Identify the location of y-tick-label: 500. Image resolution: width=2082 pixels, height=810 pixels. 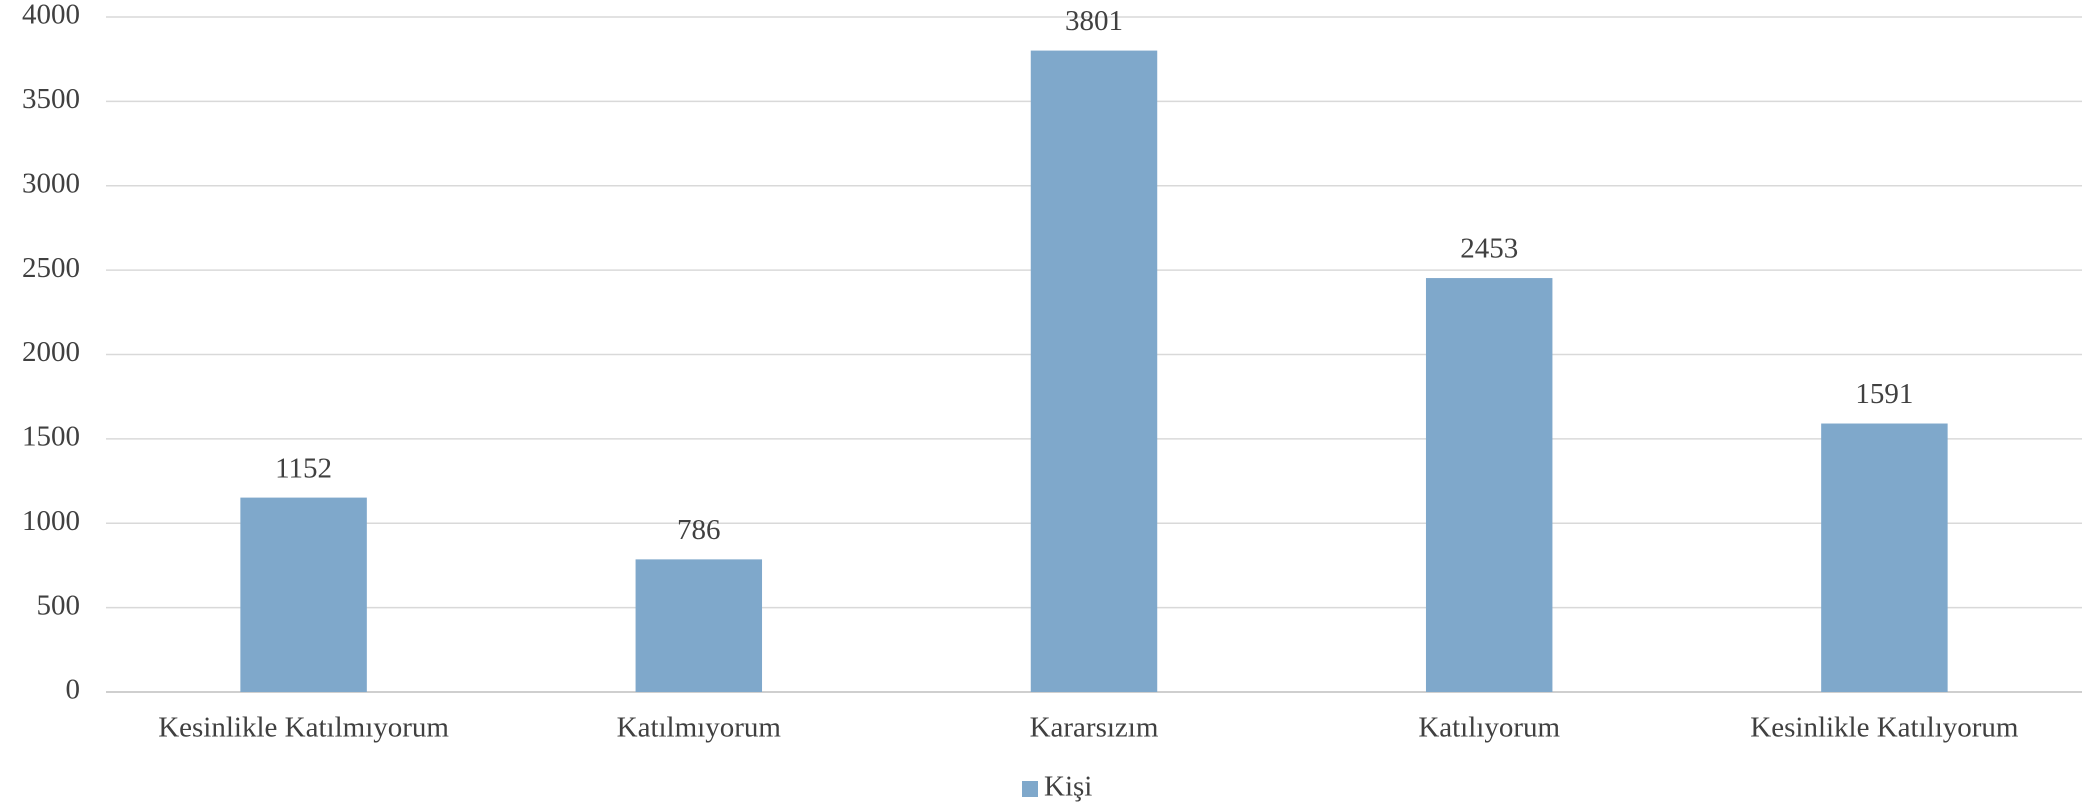
(59, 605).